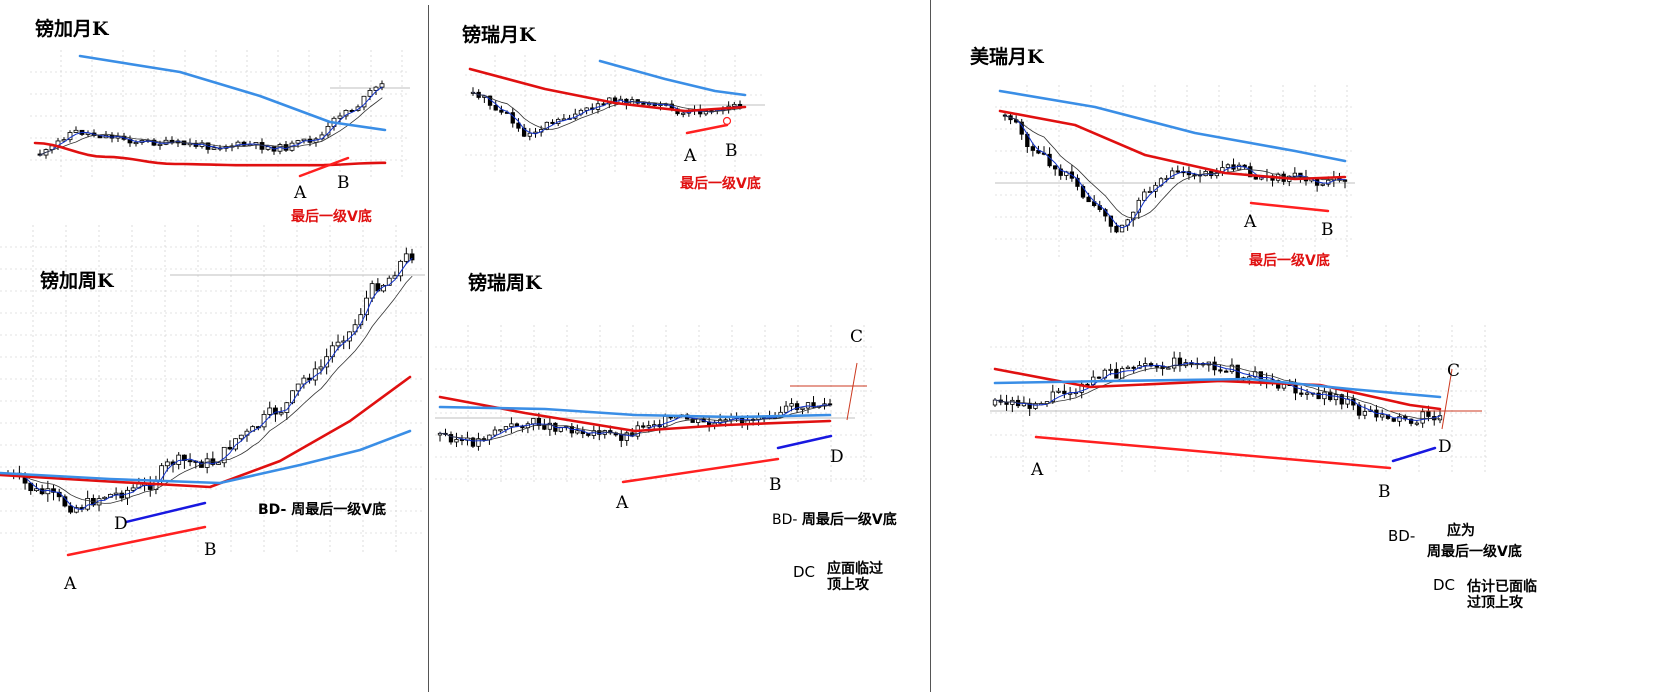 The image size is (1678, 692). Describe the element at coordinates (1240, 400) in the screenshot. I see `chart-usdchf-weekly` at that location.